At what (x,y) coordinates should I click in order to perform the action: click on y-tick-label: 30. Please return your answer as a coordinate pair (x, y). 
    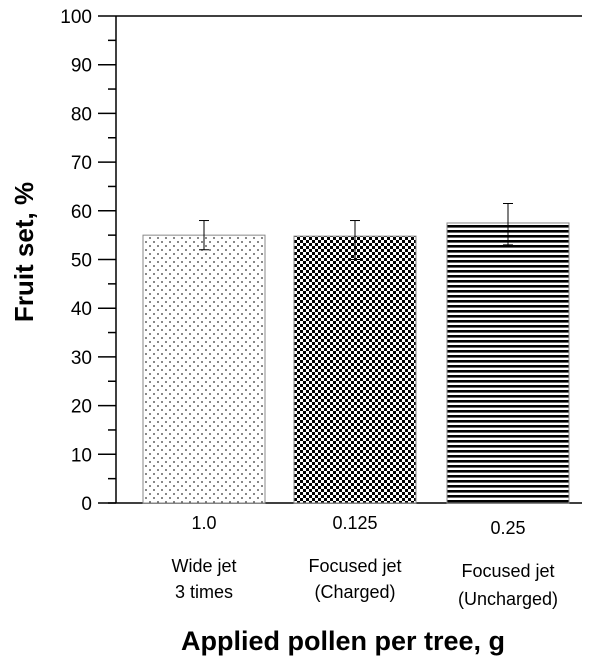
    Looking at the image, I should click on (81, 358).